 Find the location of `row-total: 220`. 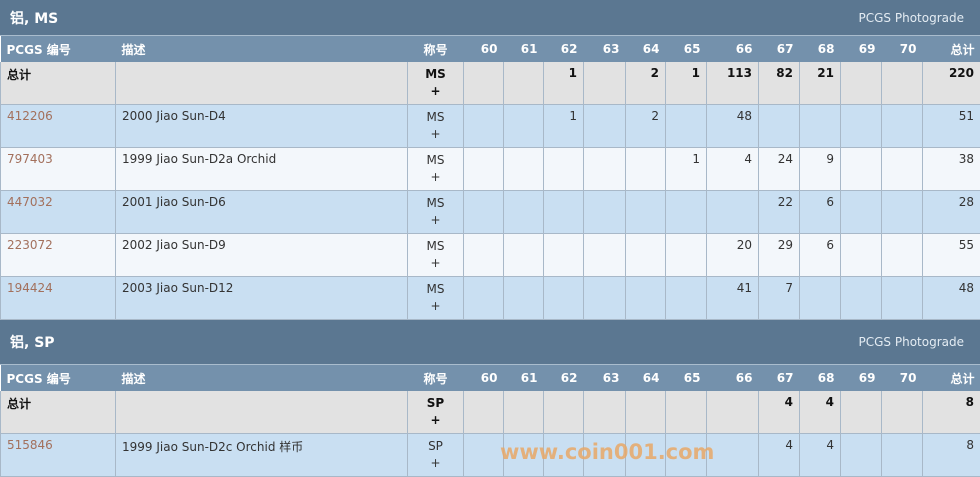

row-total: 220 is located at coordinates (951, 83).